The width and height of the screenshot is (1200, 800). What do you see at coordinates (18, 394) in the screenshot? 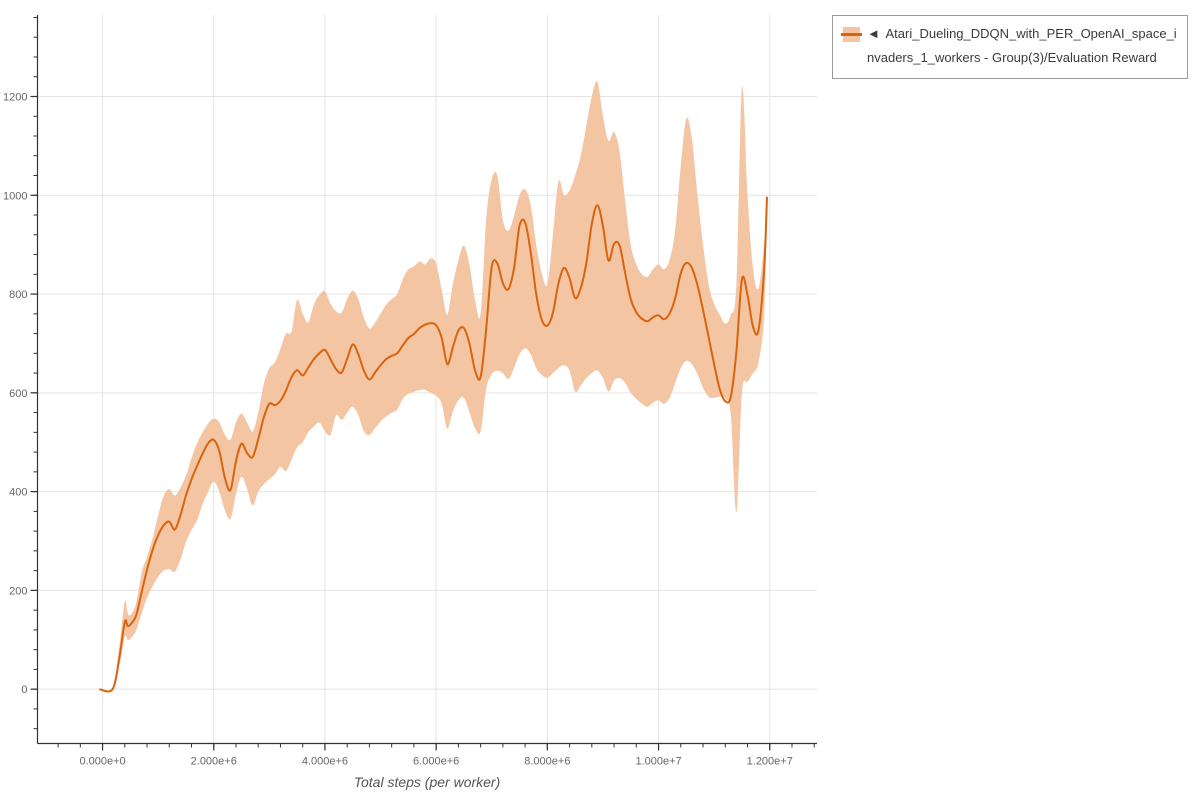
I see `y-tick-label: 600` at bounding box center [18, 394].